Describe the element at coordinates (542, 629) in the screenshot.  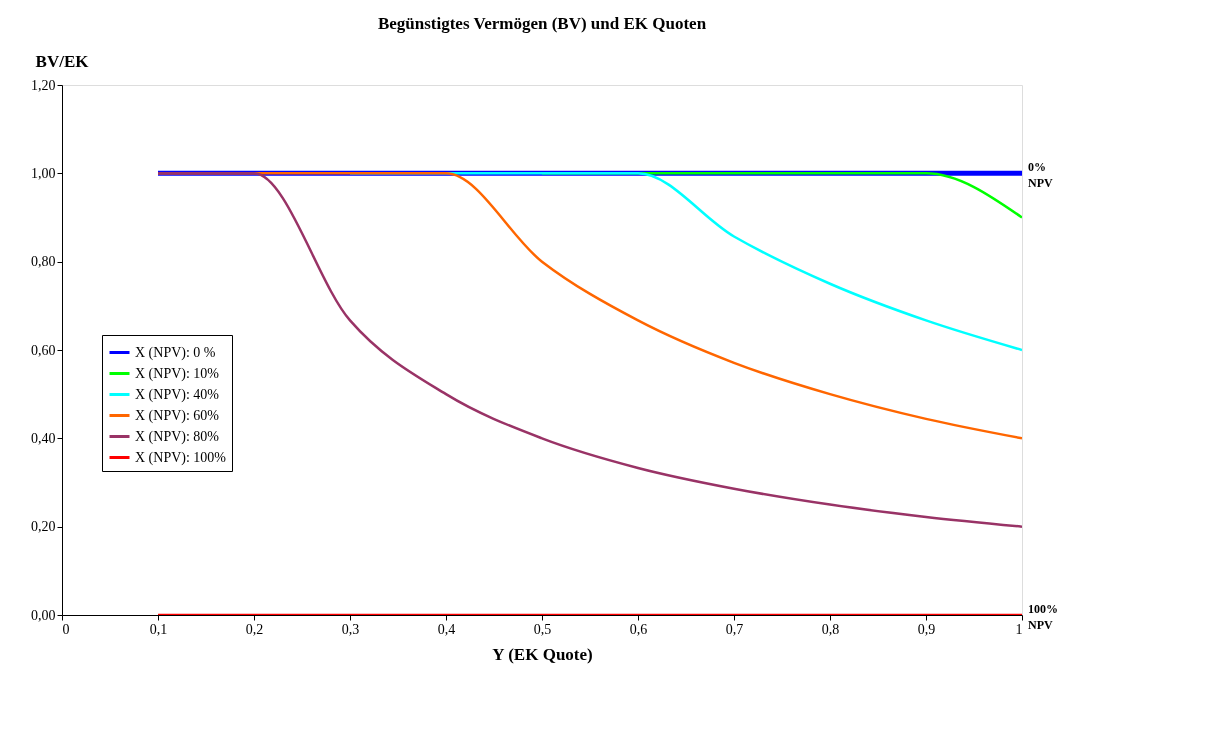
I see `x-tick-label: 0,5` at that location.